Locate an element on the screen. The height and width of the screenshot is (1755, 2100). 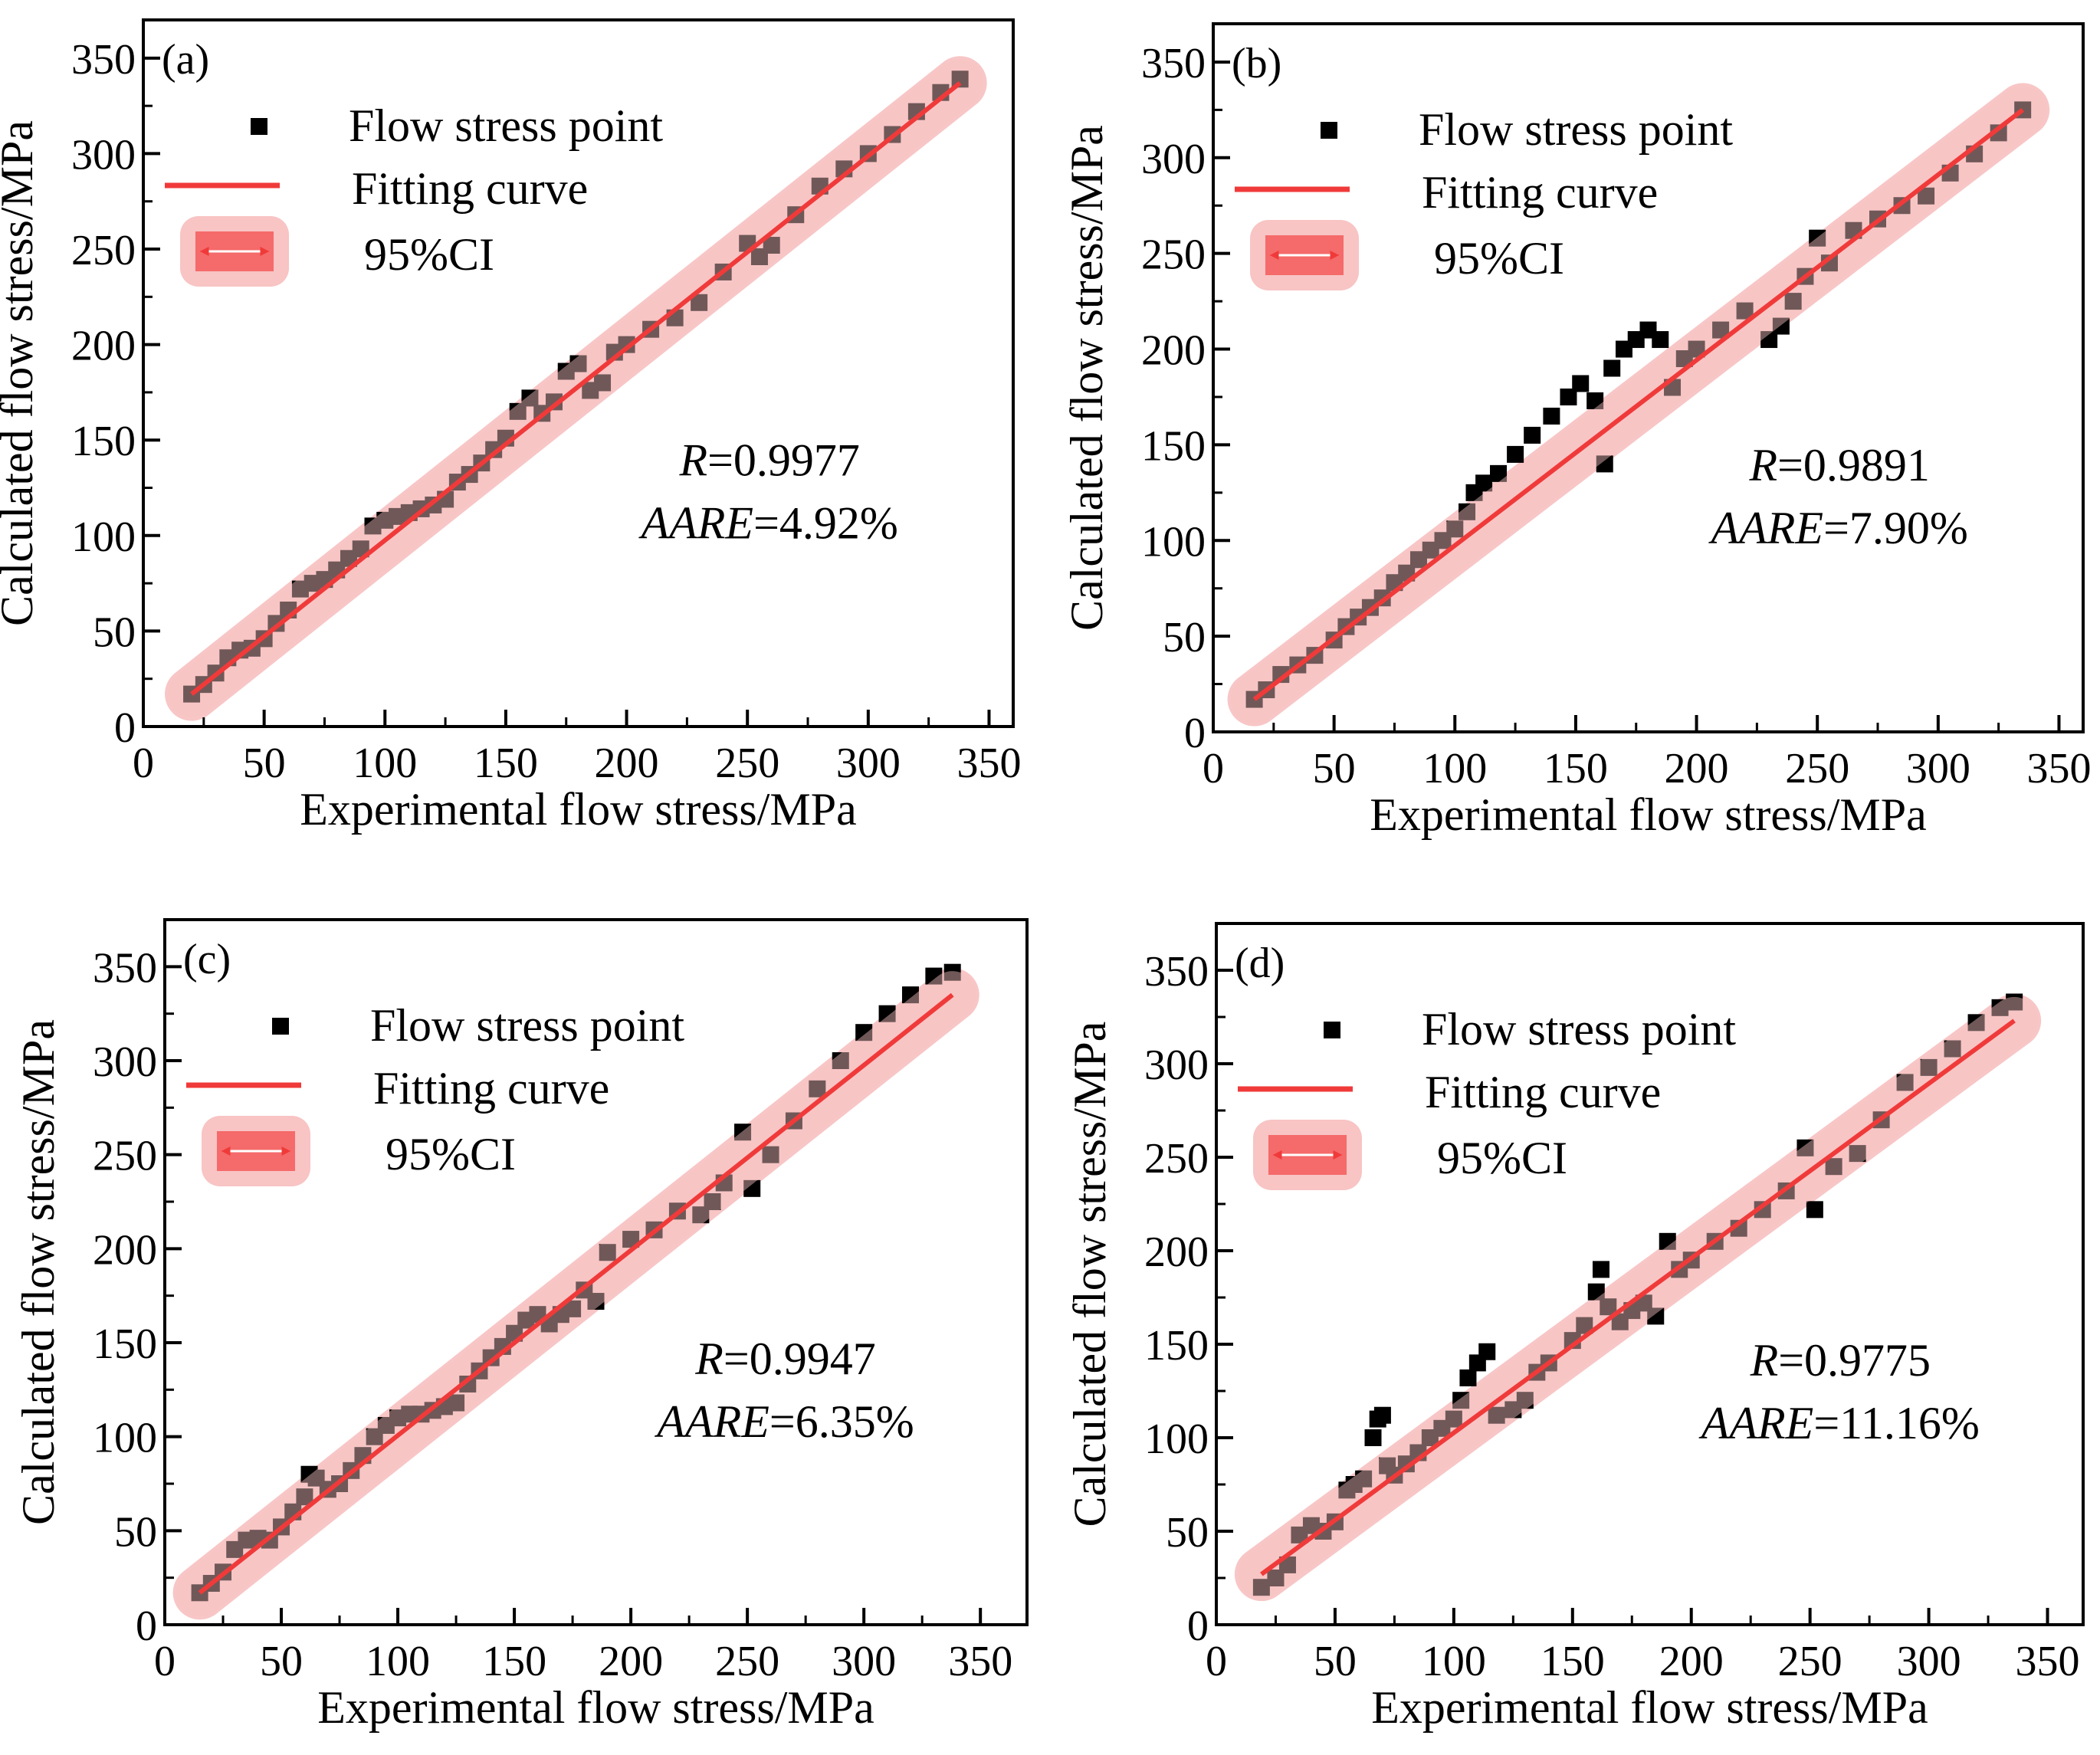
r-value: =0.9947 is located at coordinates (800, 1358).